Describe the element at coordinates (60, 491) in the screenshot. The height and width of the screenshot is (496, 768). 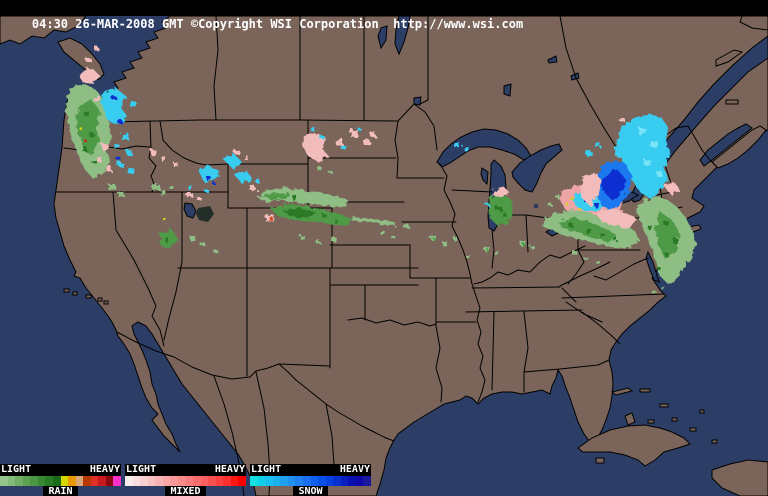
I see `legend-rain-title: RAIN` at that location.